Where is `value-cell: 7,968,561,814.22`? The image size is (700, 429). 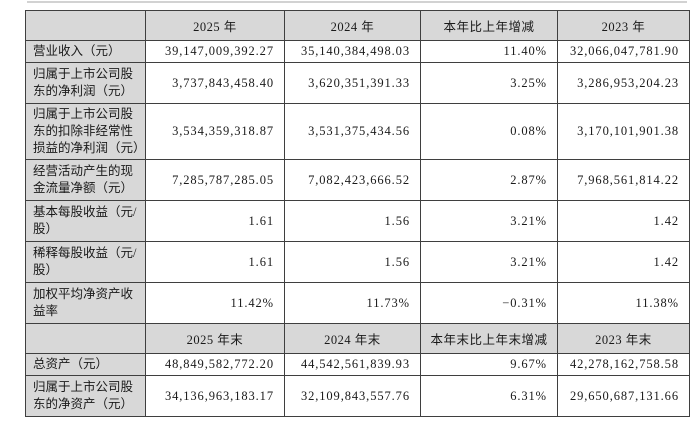 value-cell: 7,968,561,814.22 is located at coordinates (623, 180).